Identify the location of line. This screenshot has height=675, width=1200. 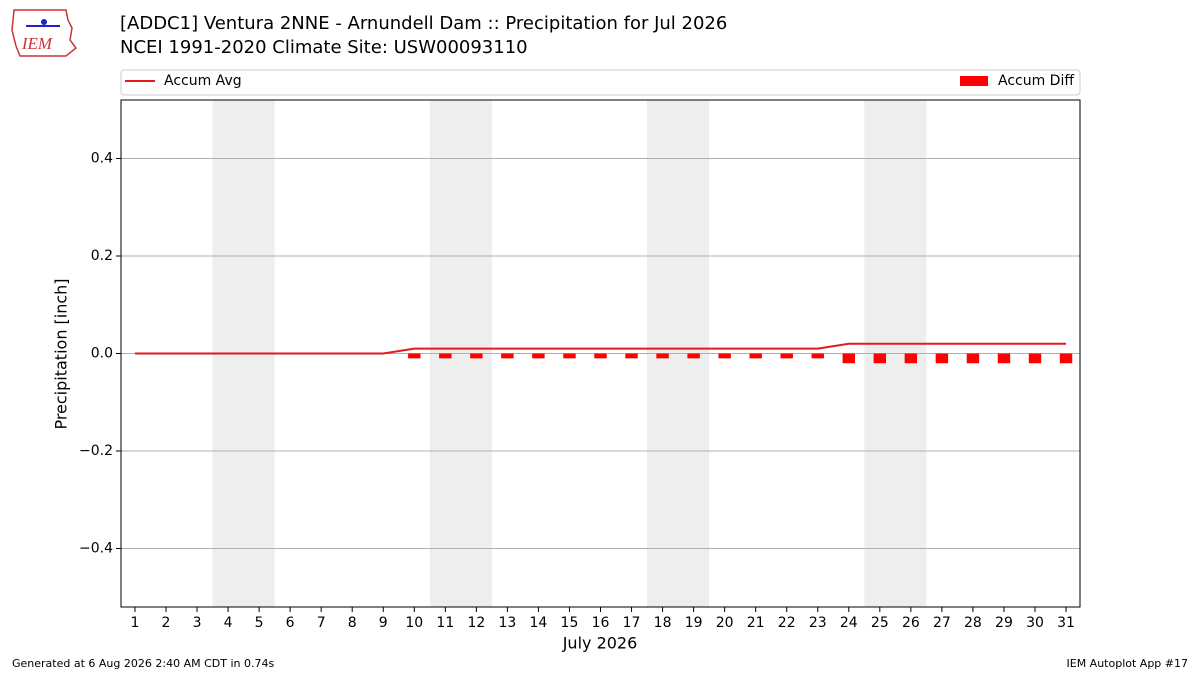
(600, 348).